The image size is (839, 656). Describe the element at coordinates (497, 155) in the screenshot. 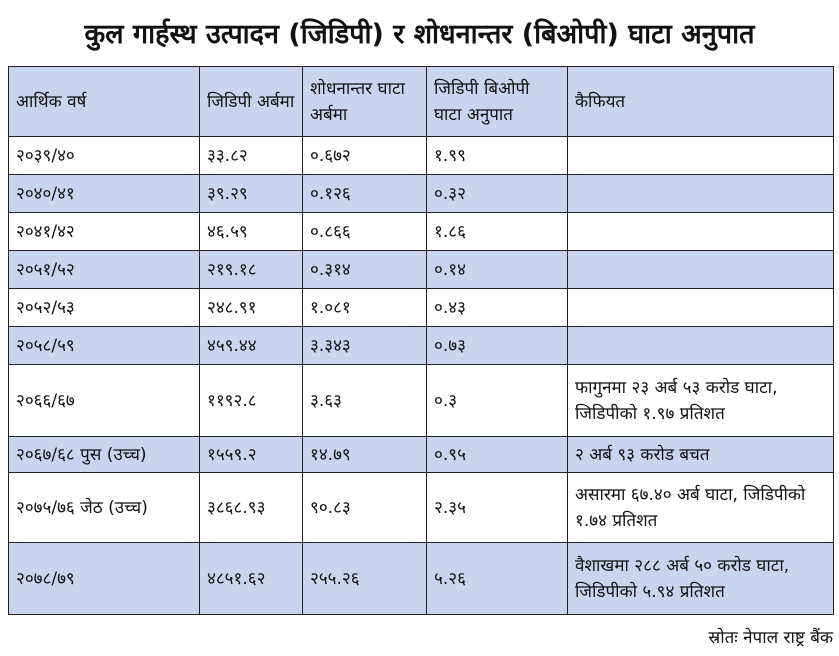

I see `cell-ratio: १.९९` at that location.